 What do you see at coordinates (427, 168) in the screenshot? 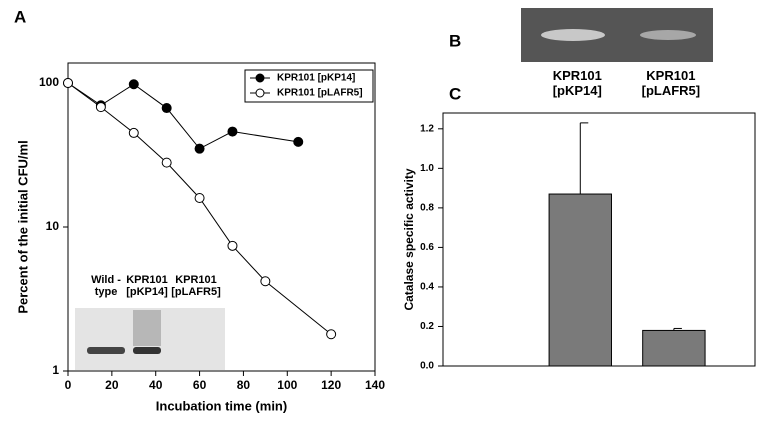
I see `y-tick-label: 1.0` at bounding box center [427, 168].